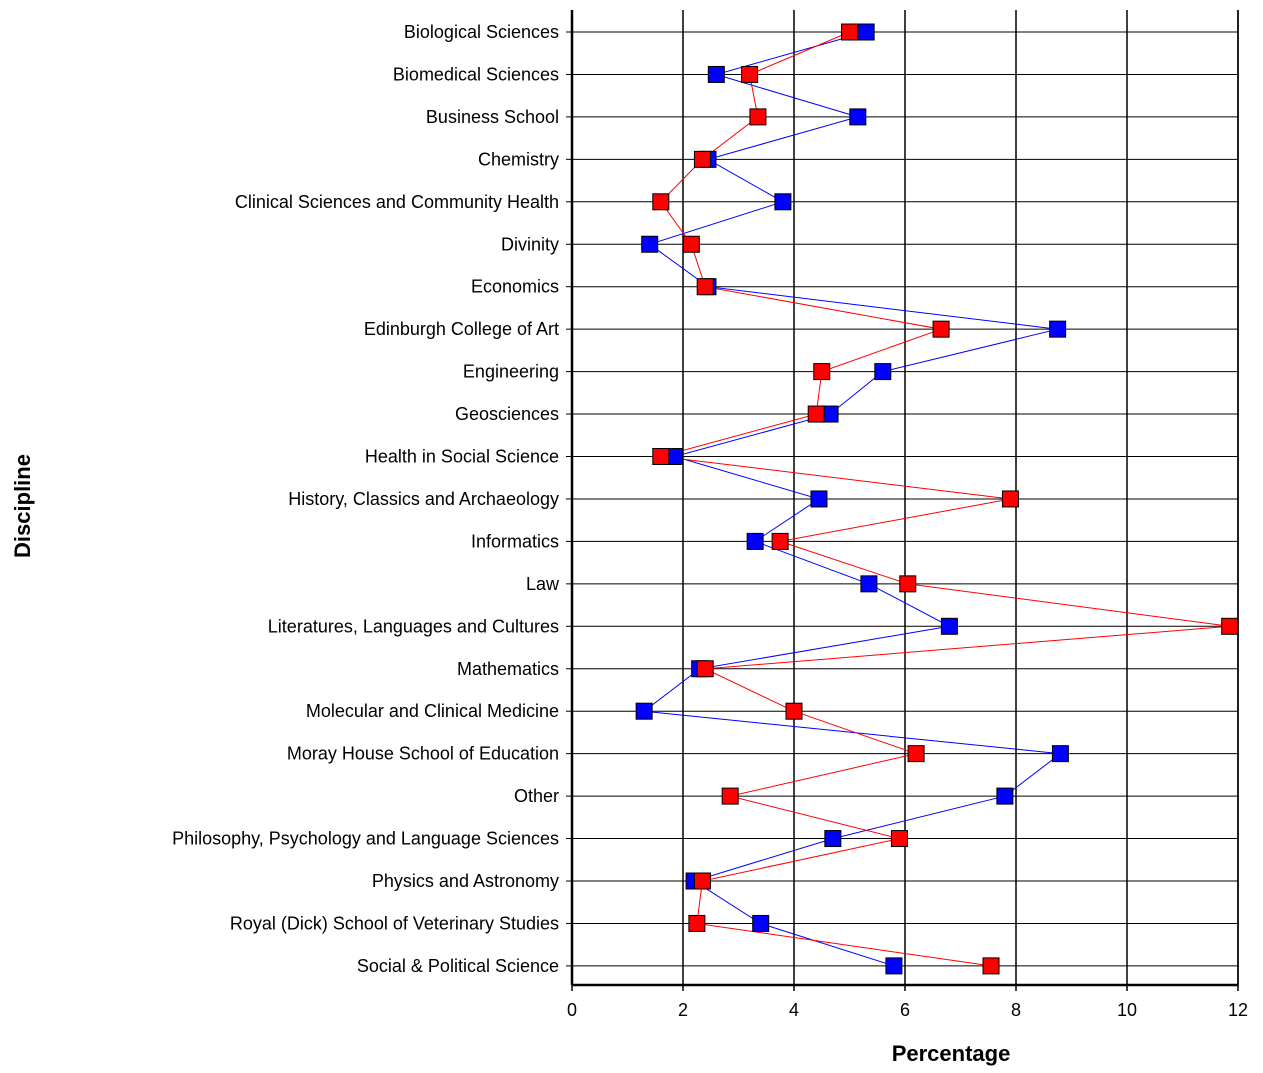  What do you see at coordinates (543, 584) in the screenshot?
I see `y-tick-label: Law` at bounding box center [543, 584].